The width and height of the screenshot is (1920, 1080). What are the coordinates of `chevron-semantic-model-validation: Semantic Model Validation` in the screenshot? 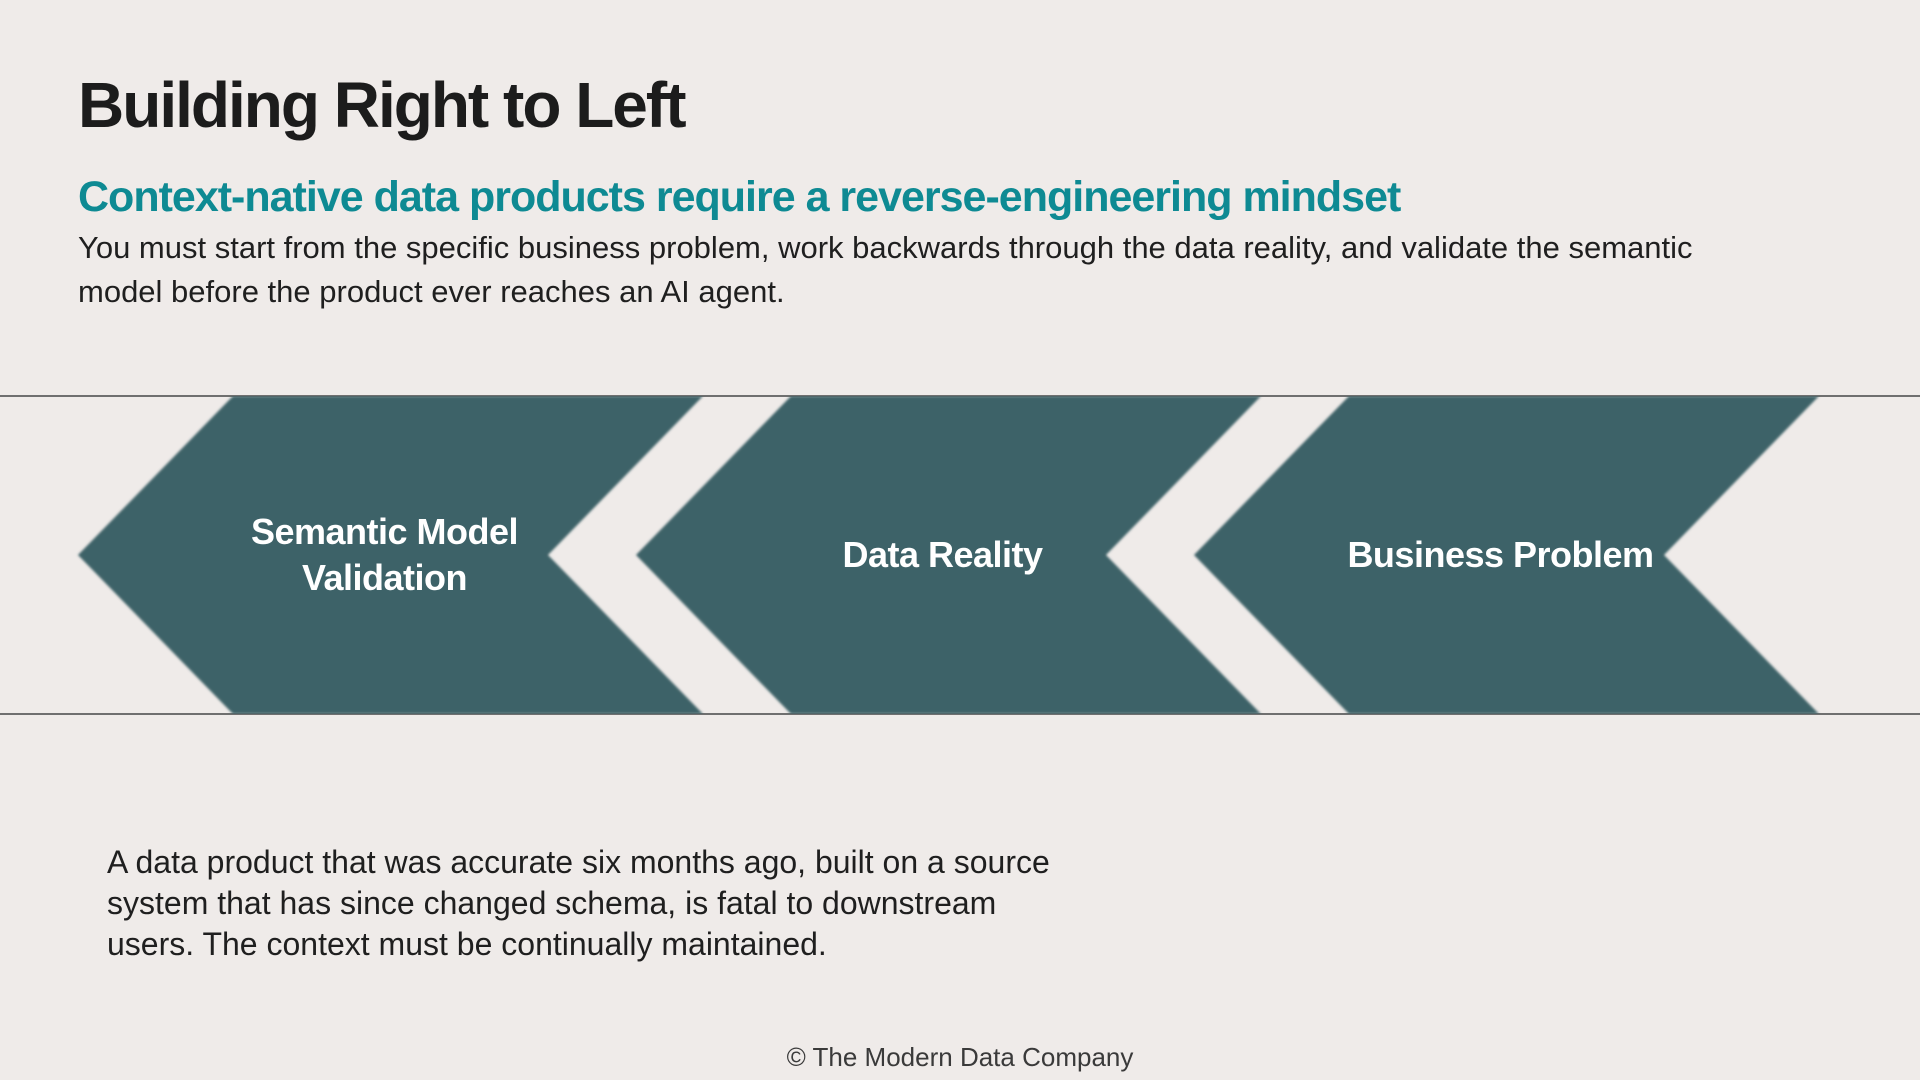 It's located at (390, 555).